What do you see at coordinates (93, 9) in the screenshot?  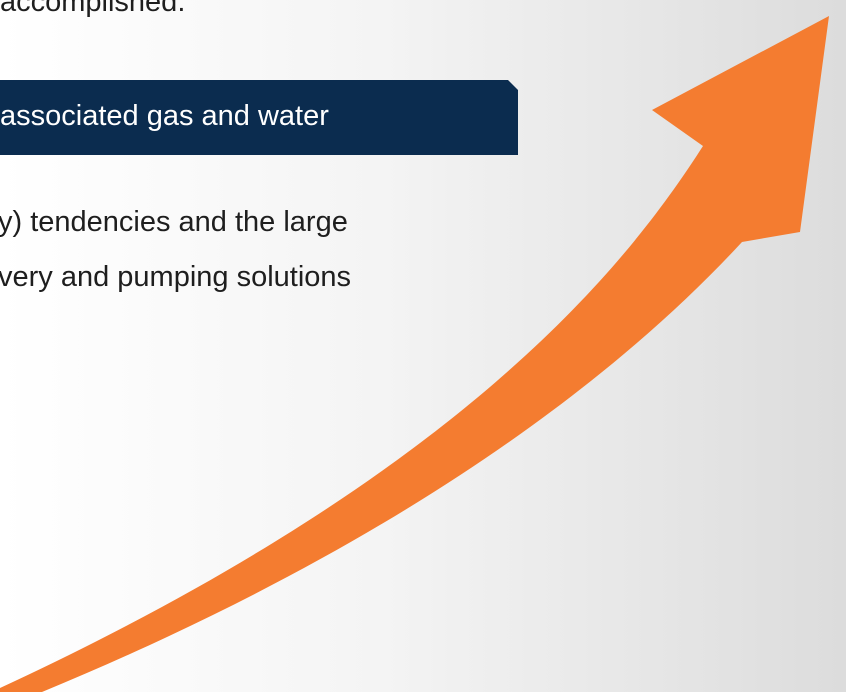 I see `text-line: accomplished.` at bounding box center [93, 9].